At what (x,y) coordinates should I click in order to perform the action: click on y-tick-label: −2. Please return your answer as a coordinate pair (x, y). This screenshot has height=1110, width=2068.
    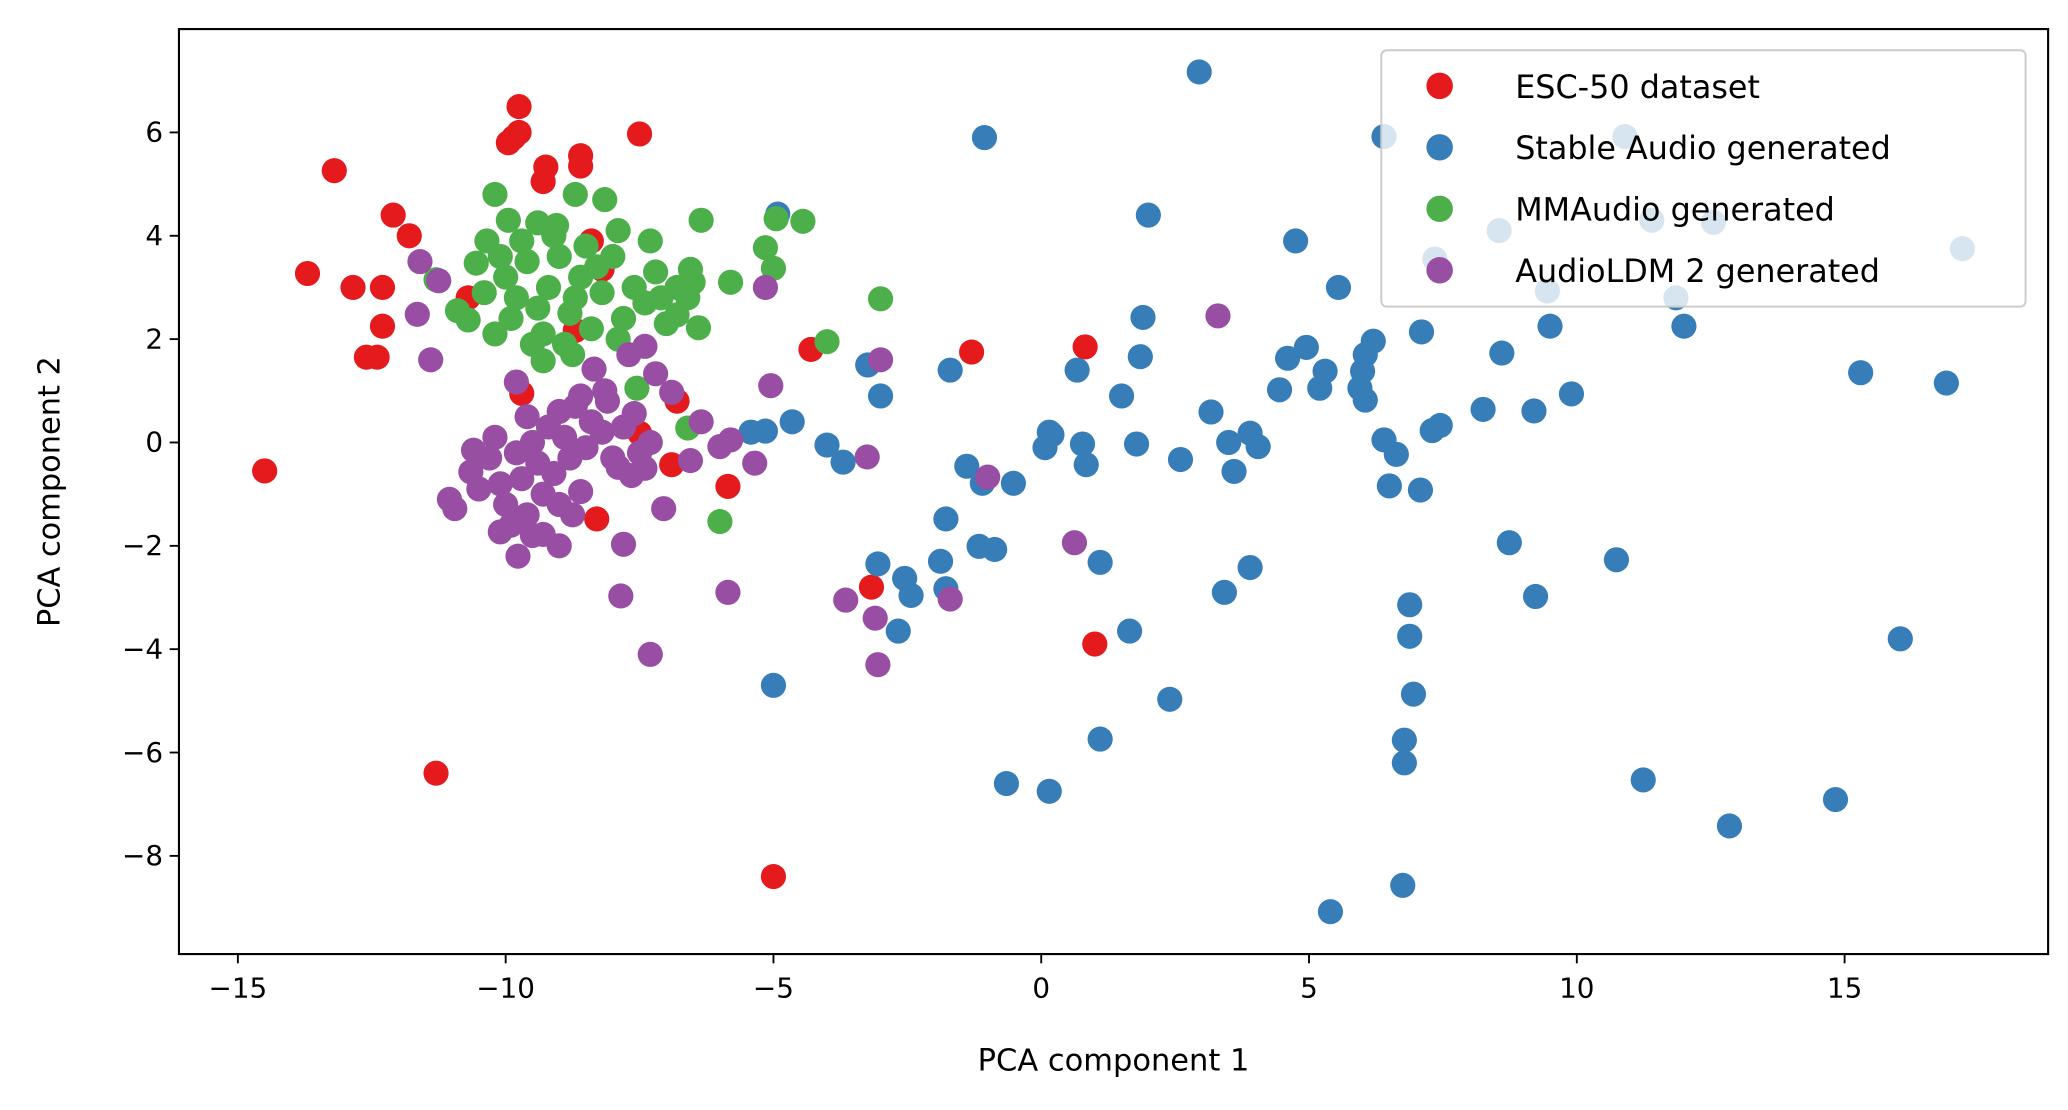
    Looking at the image, I should click on (142, 545).